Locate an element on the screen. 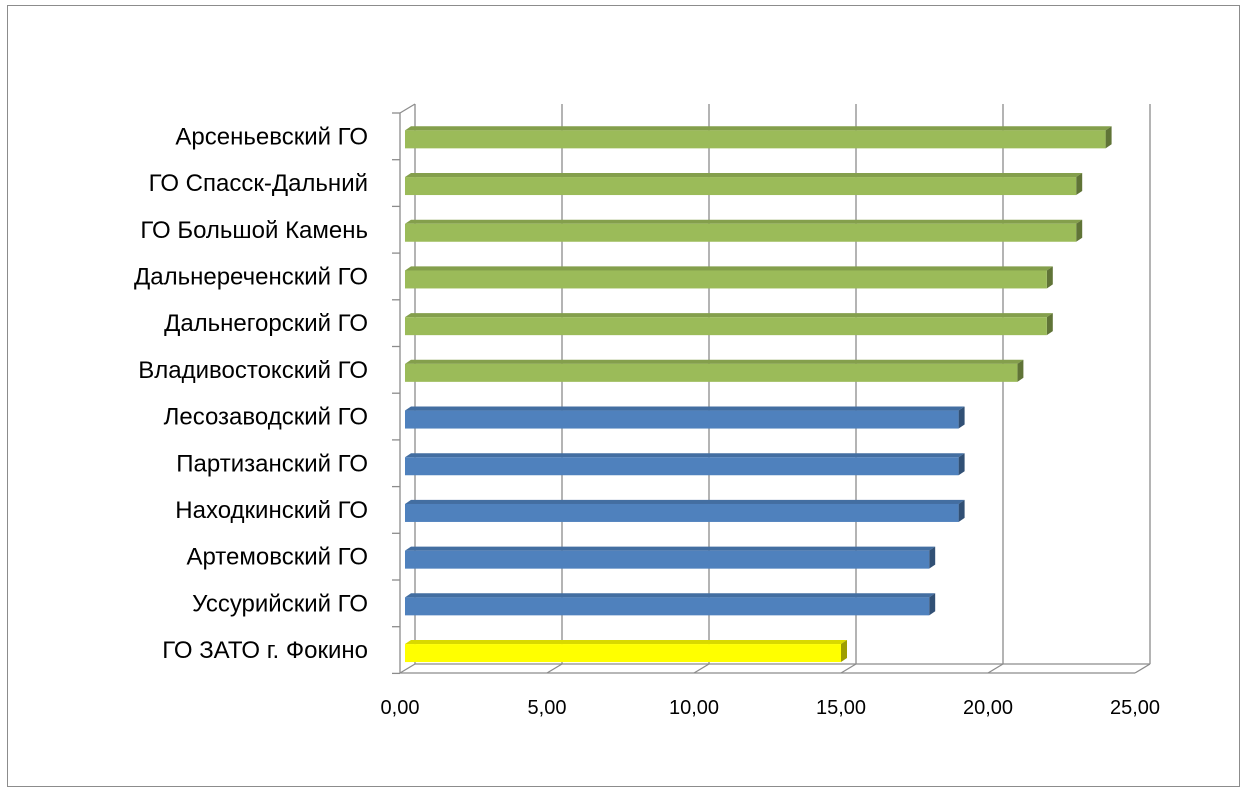 This screenshot has height=792, width=1247. category-label-5: Владивостокский ГО is located at coordinates (253, 370).